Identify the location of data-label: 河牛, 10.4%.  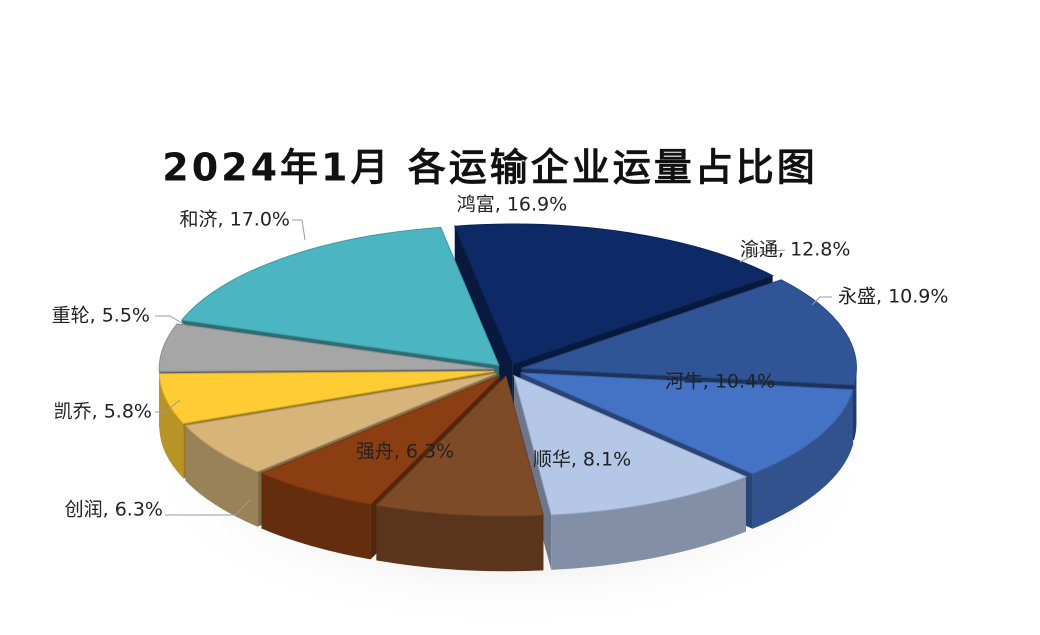
(720, 382).